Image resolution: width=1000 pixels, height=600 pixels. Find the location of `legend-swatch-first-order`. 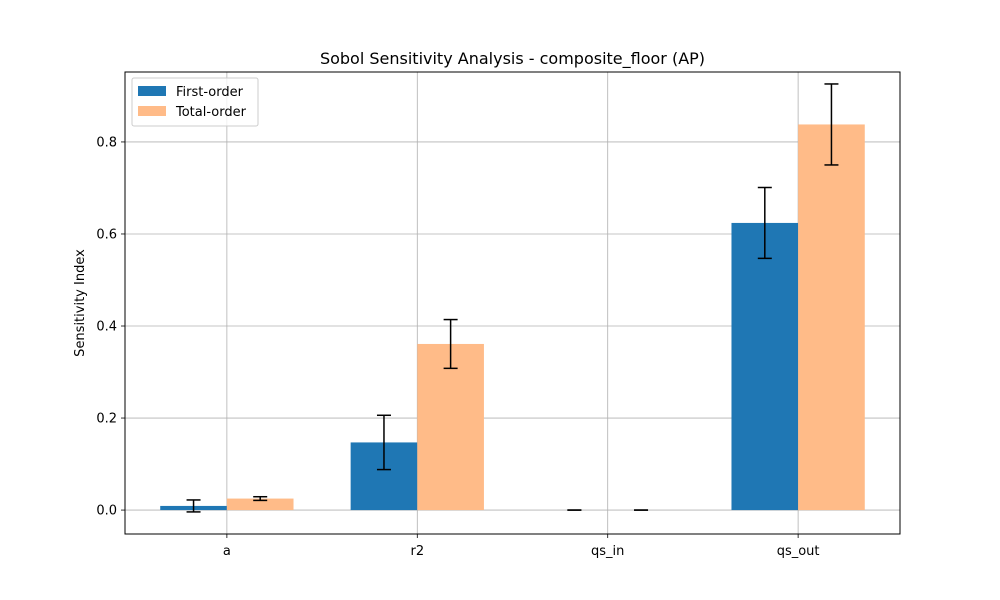

legend-swatch-first-order is located at coordinates (152, 91).